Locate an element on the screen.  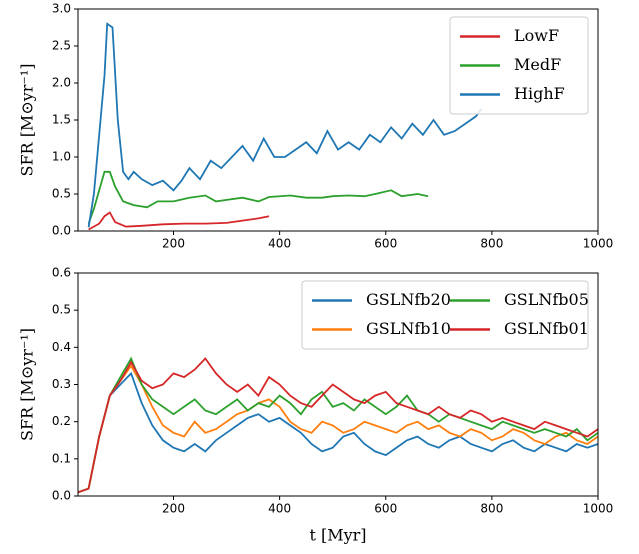
y-tick-label: 2.5 is located at coordinates (61, 46).